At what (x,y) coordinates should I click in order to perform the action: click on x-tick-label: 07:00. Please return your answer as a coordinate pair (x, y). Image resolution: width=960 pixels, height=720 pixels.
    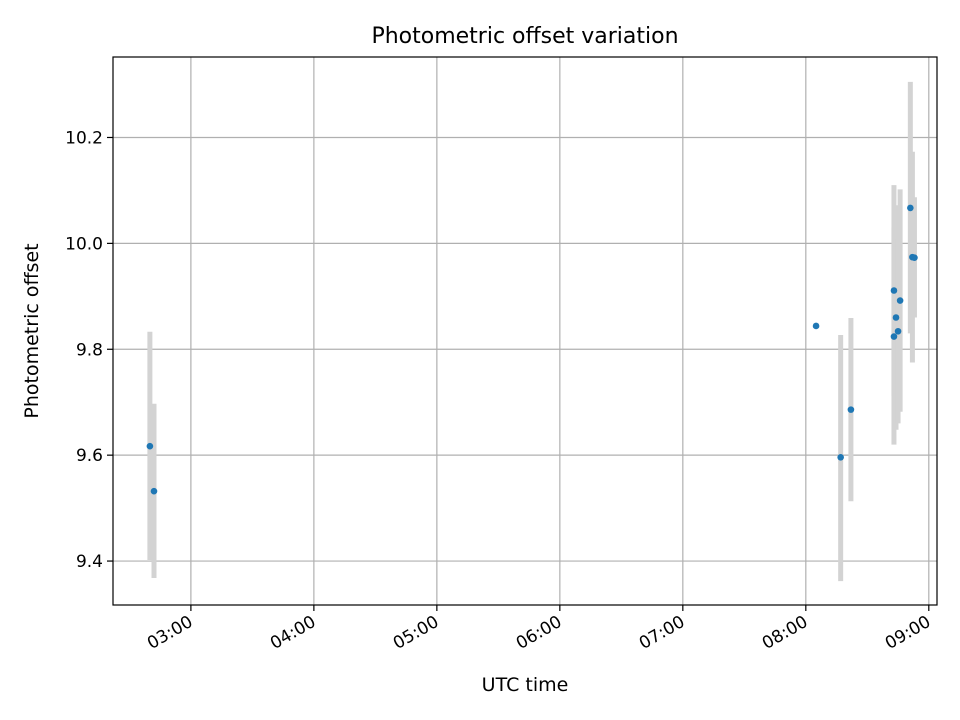
    Looking at the image, I should click on (662, 633).